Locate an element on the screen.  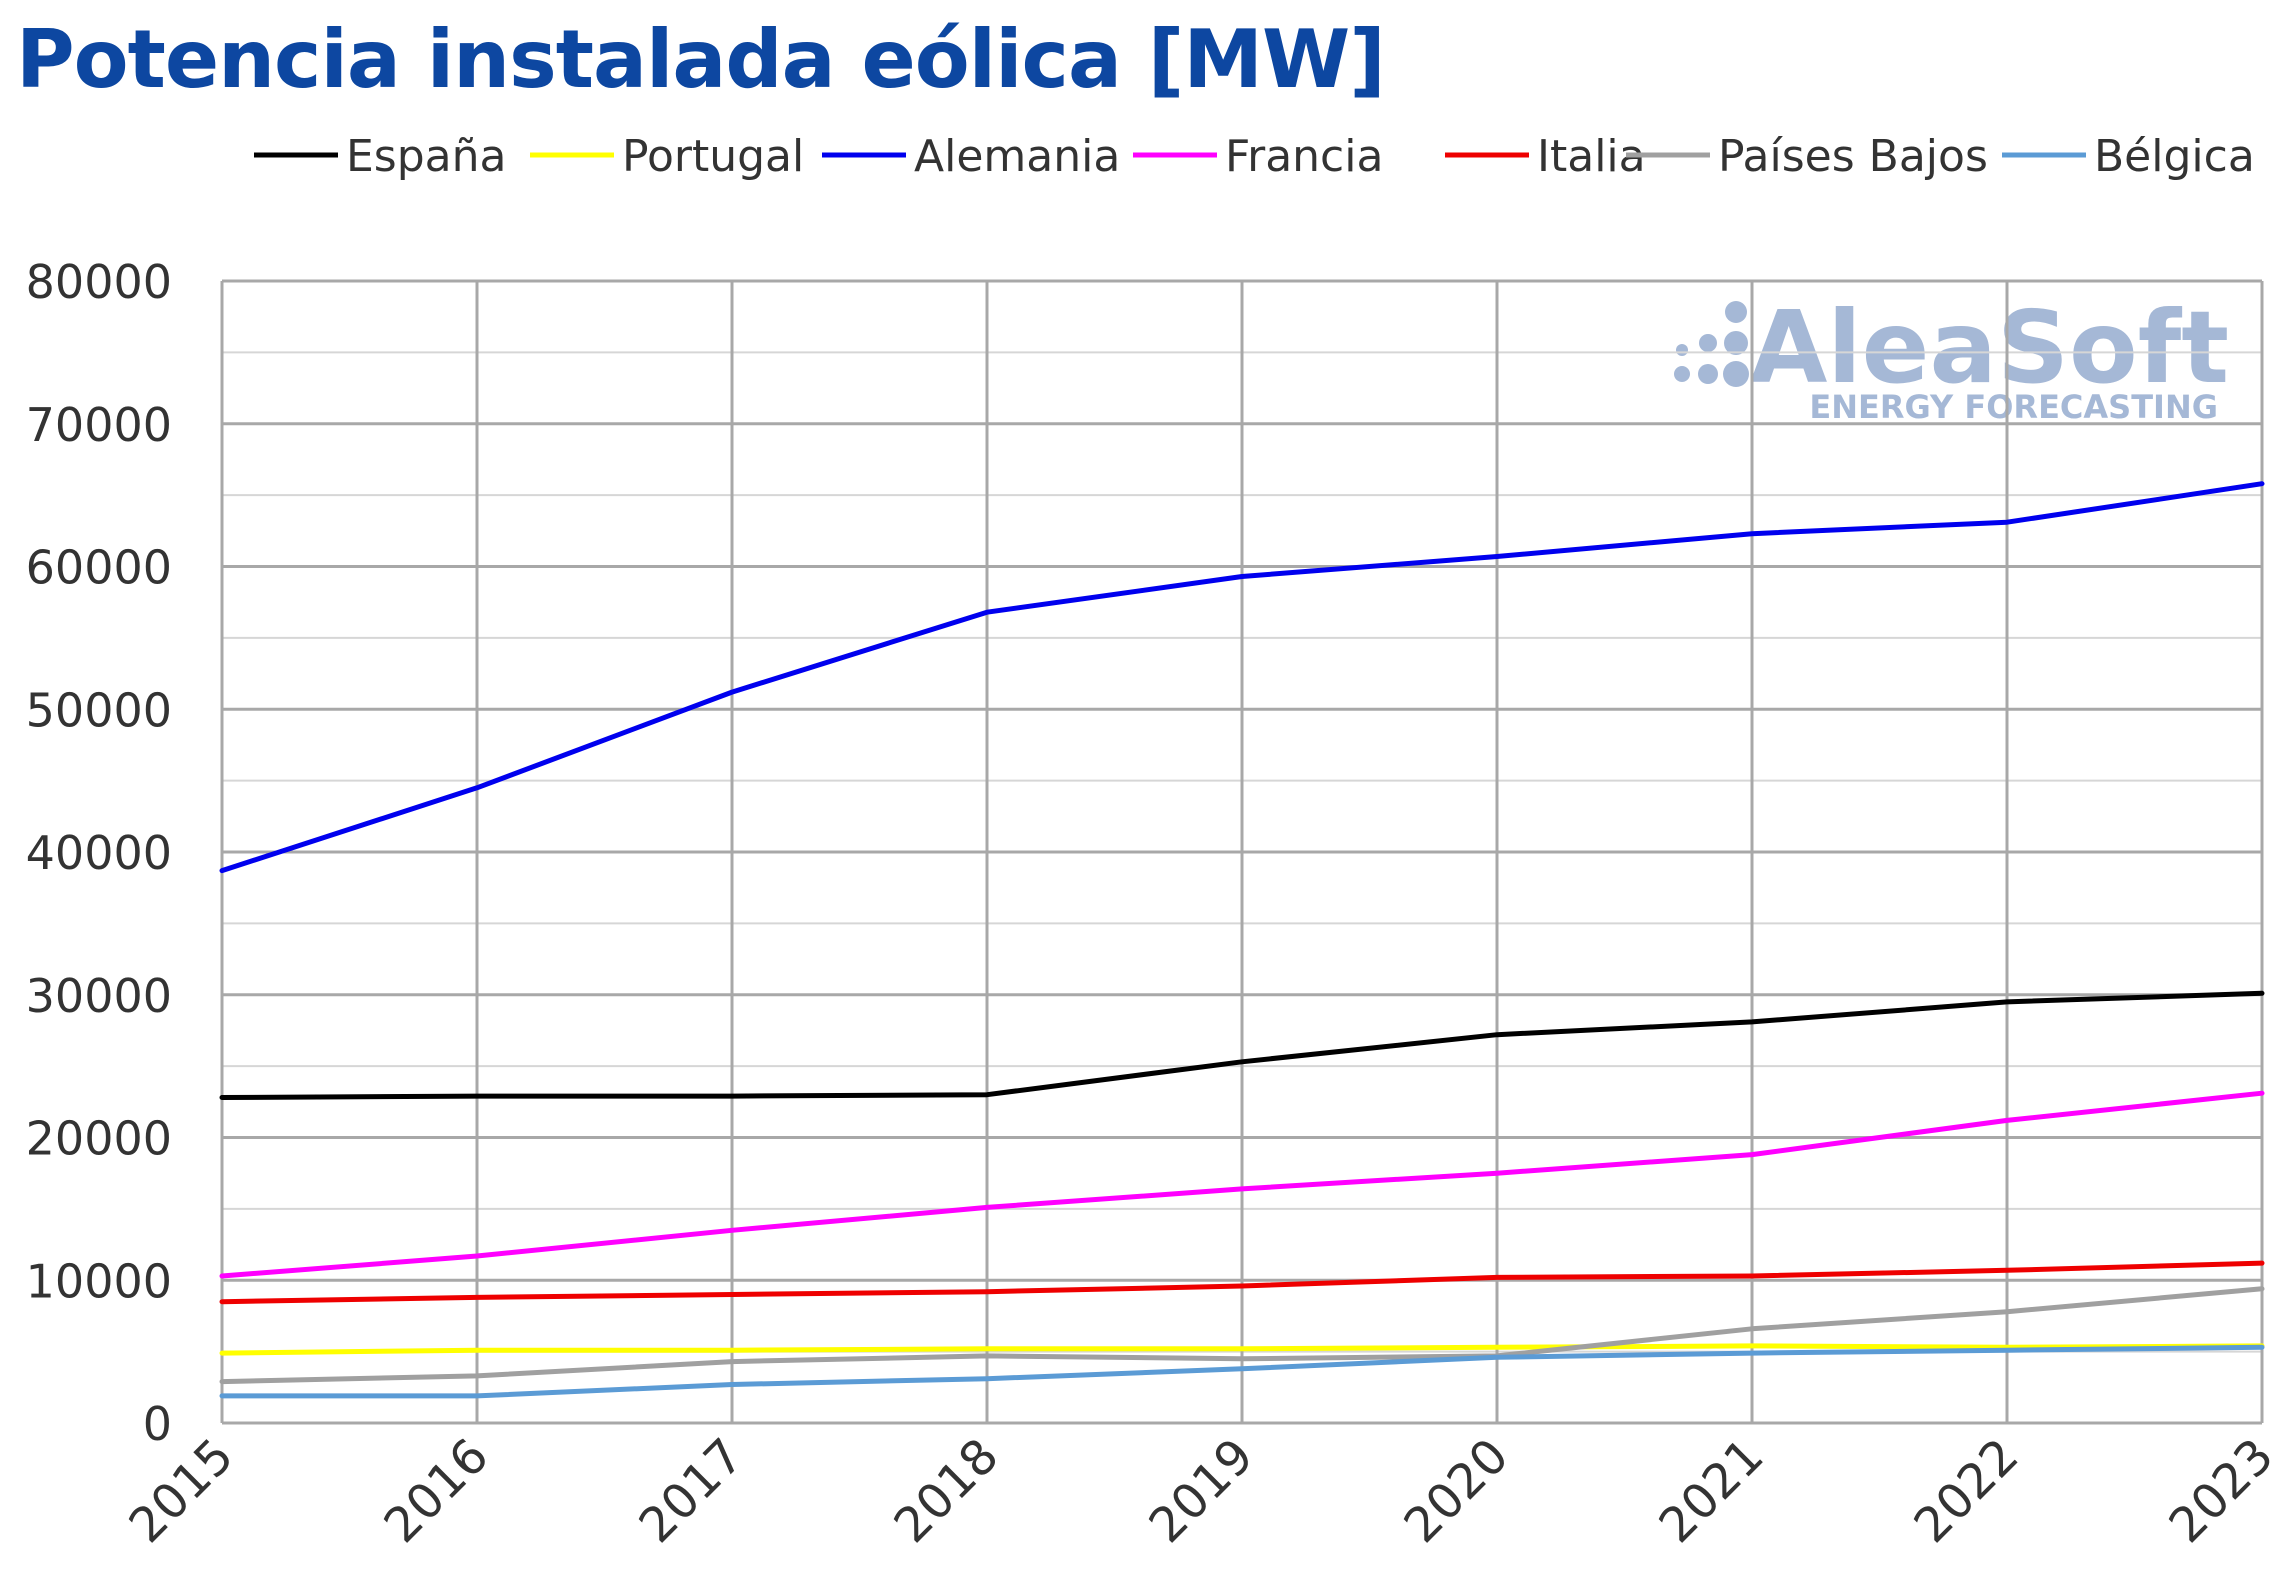
legend-label: Alemania is located at coordinates (1017, 156).